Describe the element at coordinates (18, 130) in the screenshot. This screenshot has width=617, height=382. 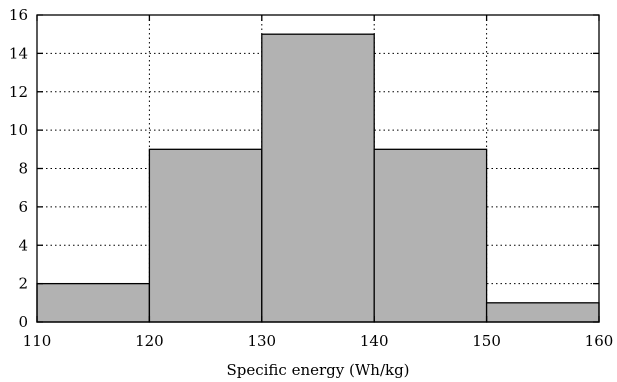
I see `y-tick-label: 10` at that location.